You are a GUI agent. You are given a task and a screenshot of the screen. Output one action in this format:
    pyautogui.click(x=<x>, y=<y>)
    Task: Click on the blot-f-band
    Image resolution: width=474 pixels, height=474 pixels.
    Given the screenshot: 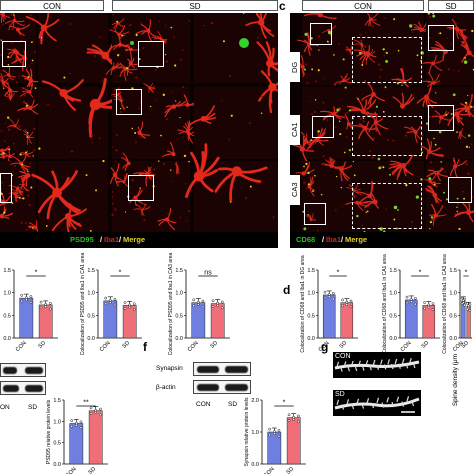 What is the action you would take?
    pyautogui.click(x=236, y=387)
    